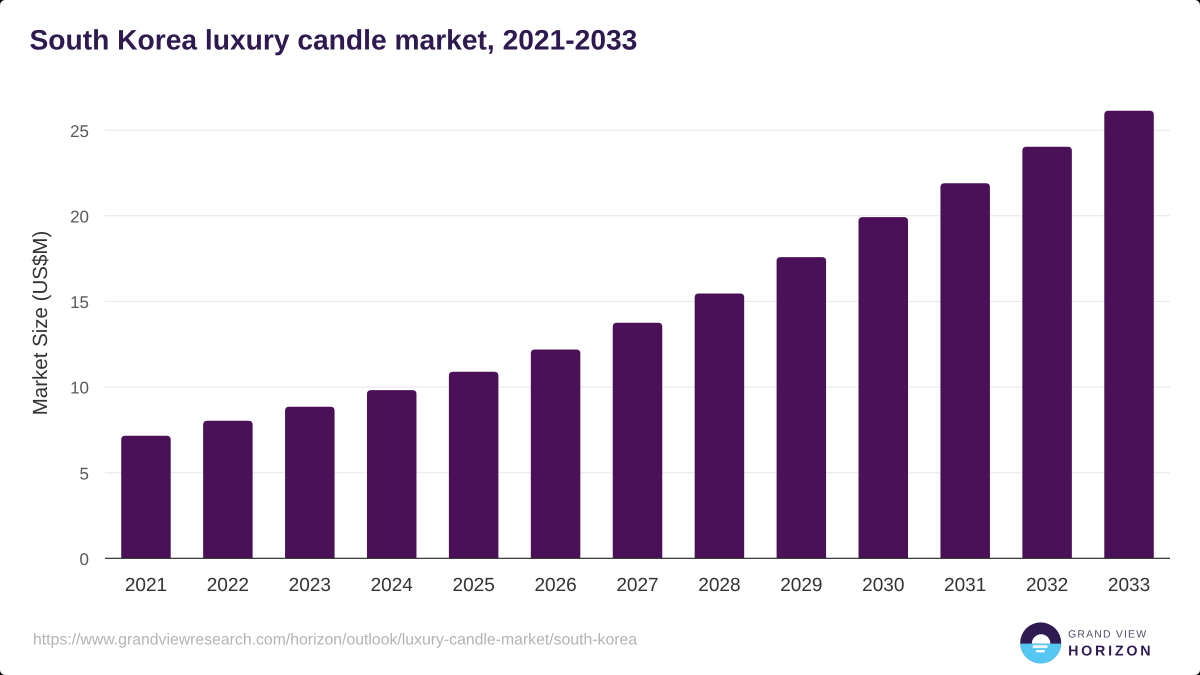  I want to click on svg-text: 20, so click(79, 216).